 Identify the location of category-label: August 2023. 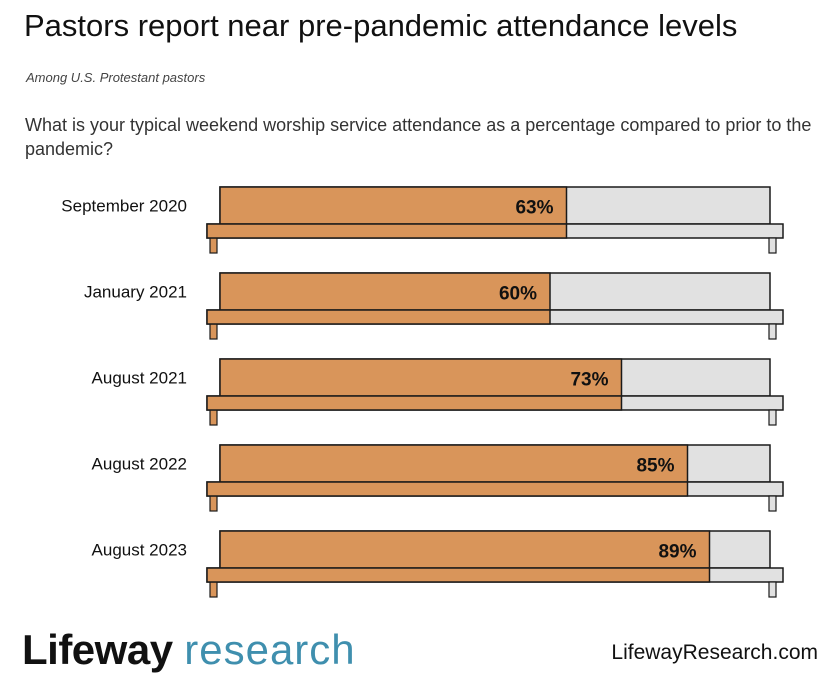
(139, 550).